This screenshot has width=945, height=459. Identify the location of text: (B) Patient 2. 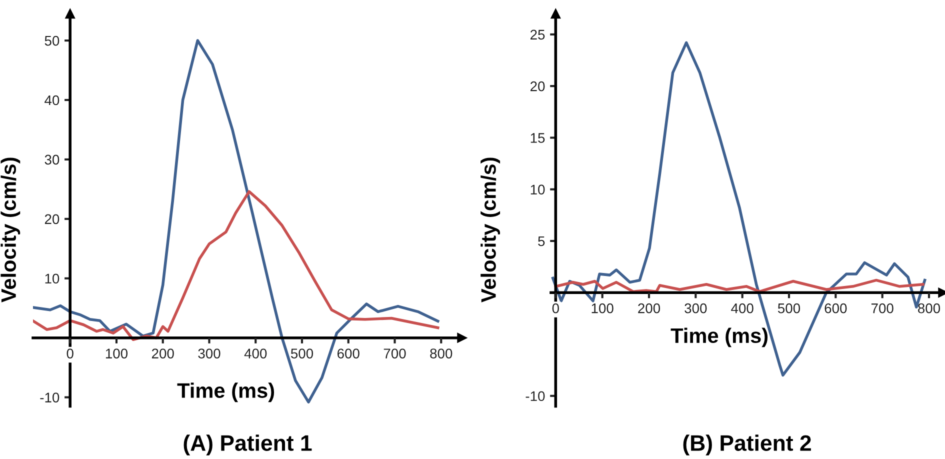
(747, 445).